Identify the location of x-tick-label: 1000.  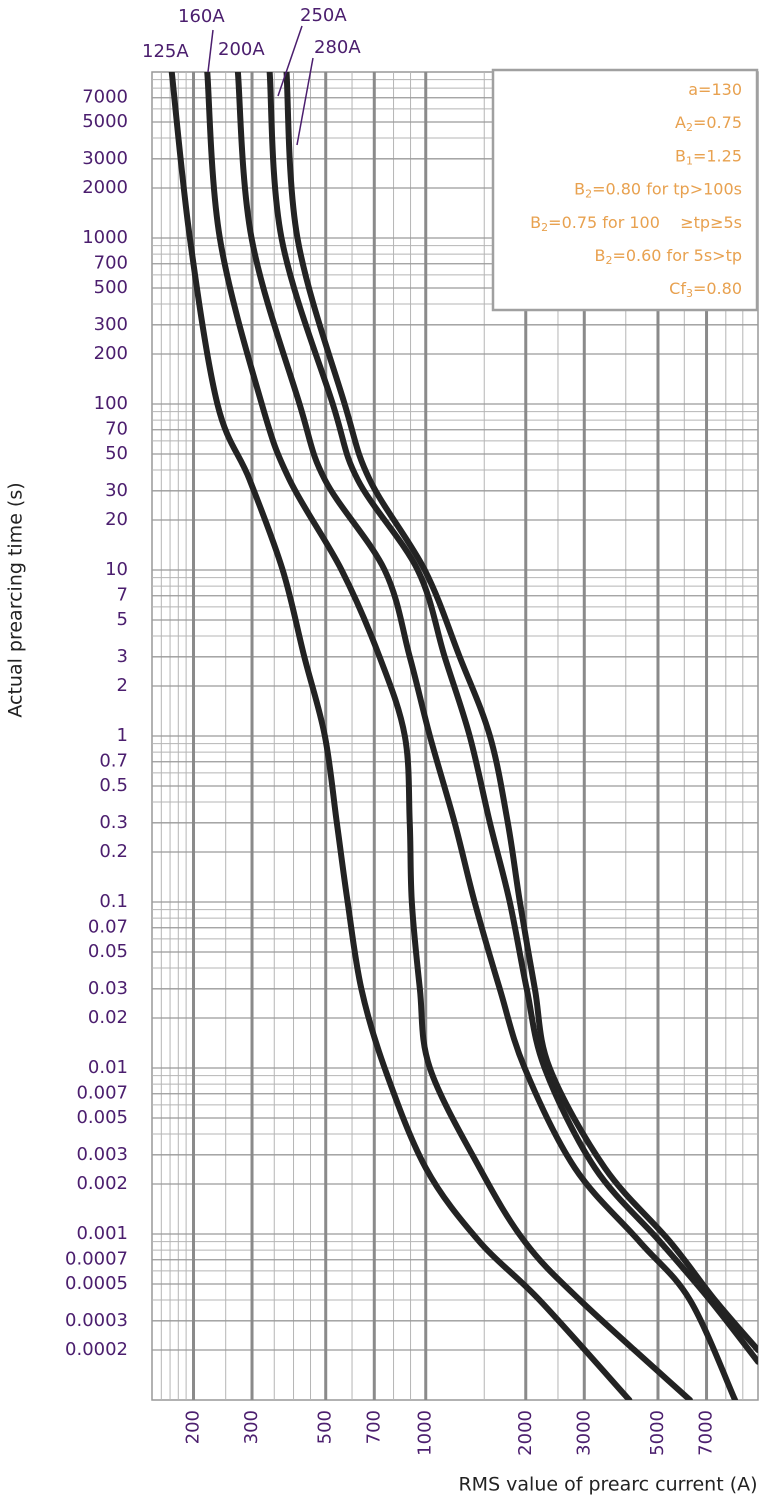
(425, 1433).